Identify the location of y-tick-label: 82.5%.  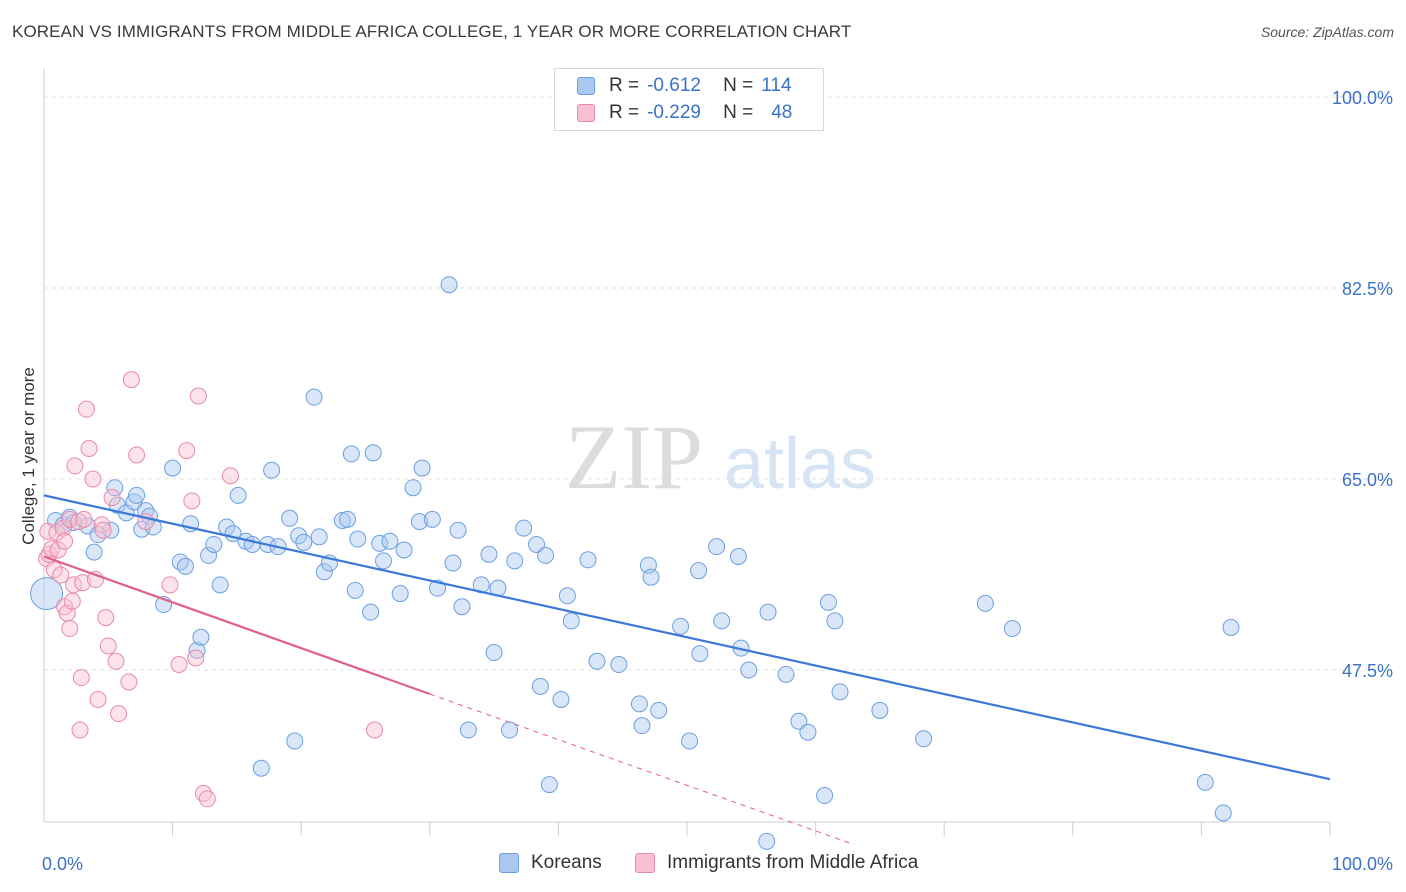
(1367, 289).